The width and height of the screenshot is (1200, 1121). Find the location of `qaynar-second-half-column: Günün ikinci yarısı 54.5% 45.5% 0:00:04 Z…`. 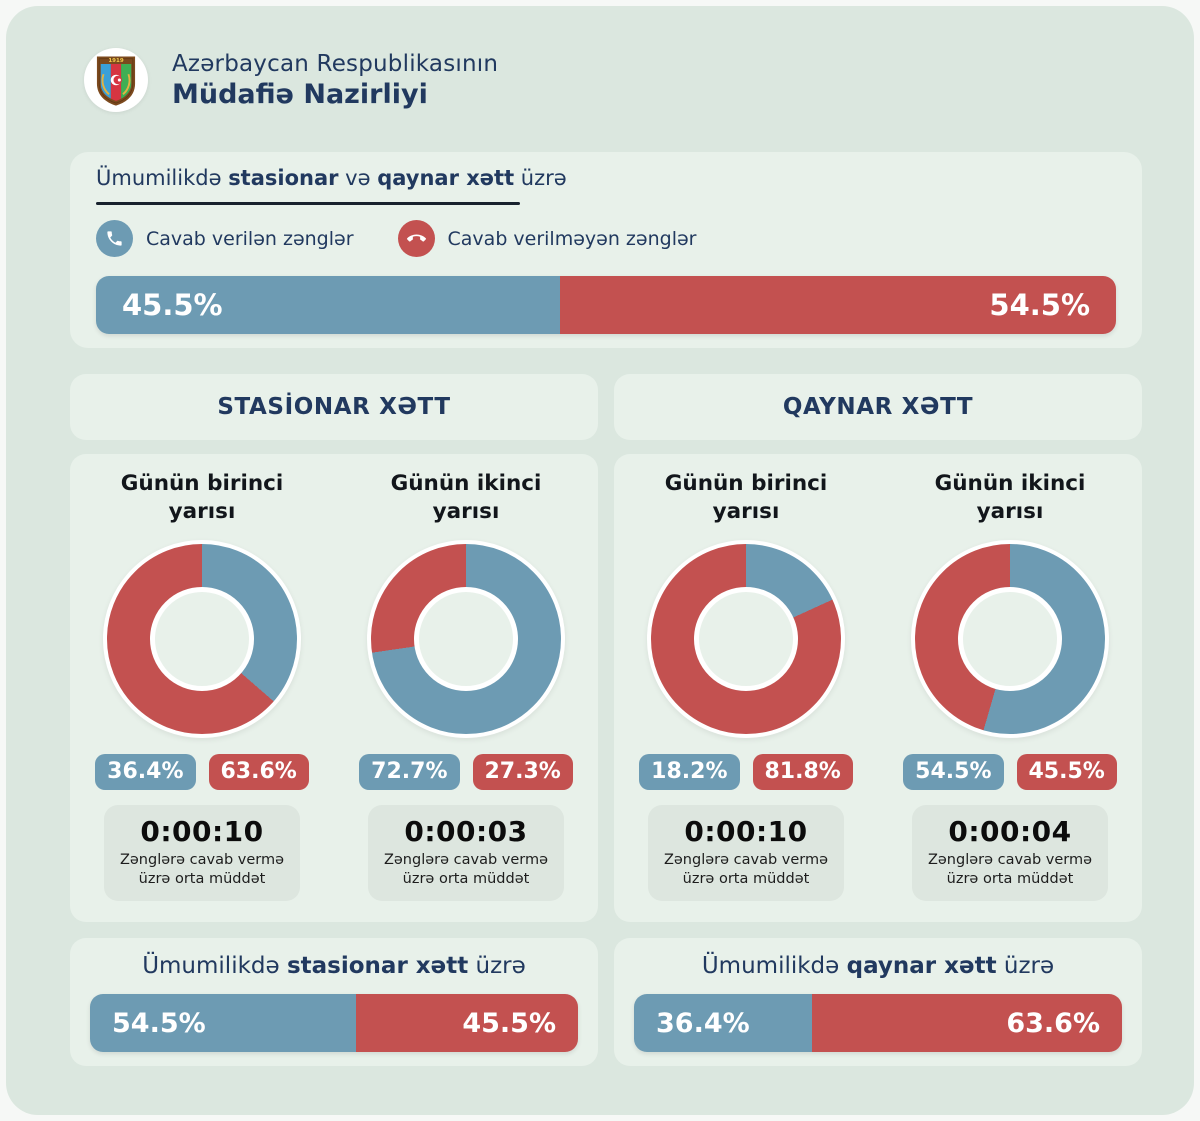

qaynar-second-half-column: Günün ikinci yarısı 54.5% 45.5% 0:00:04 Z… is located at coordinates (1010, 688).